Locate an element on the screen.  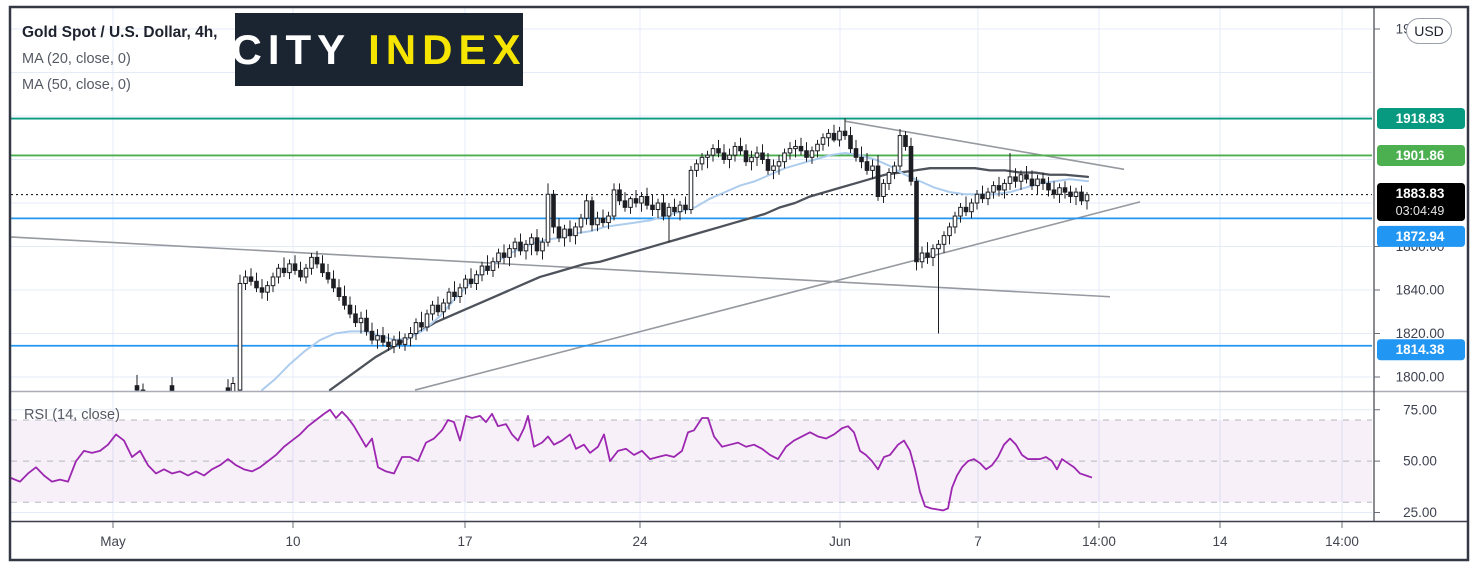
rsi-line is located at coordinates (552, 460).